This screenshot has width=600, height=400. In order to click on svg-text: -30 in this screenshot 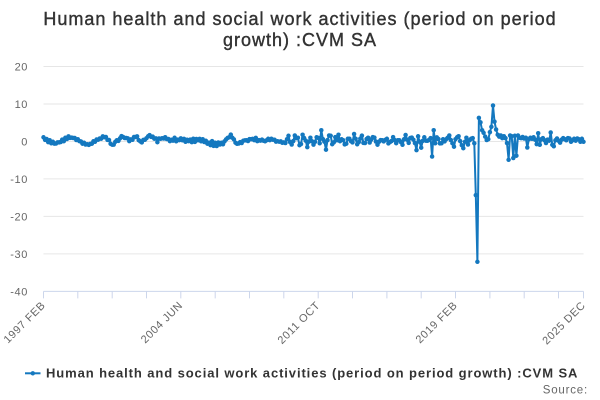, I will do `click(19, 255)`.